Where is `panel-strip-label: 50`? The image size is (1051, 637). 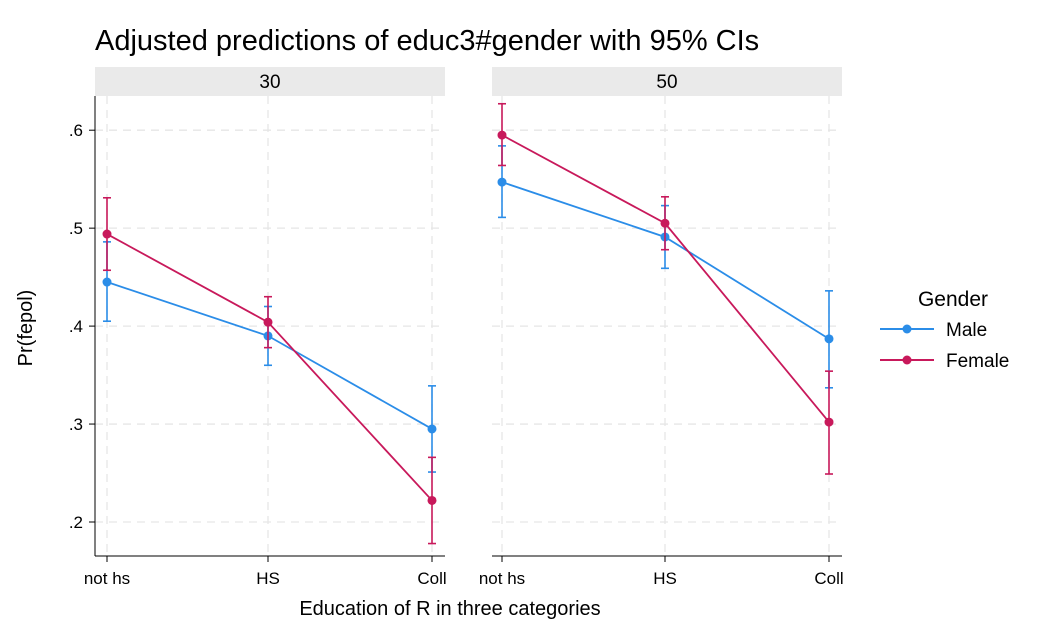
panel-strip-label: 50 is located at coordinates (666, 82).